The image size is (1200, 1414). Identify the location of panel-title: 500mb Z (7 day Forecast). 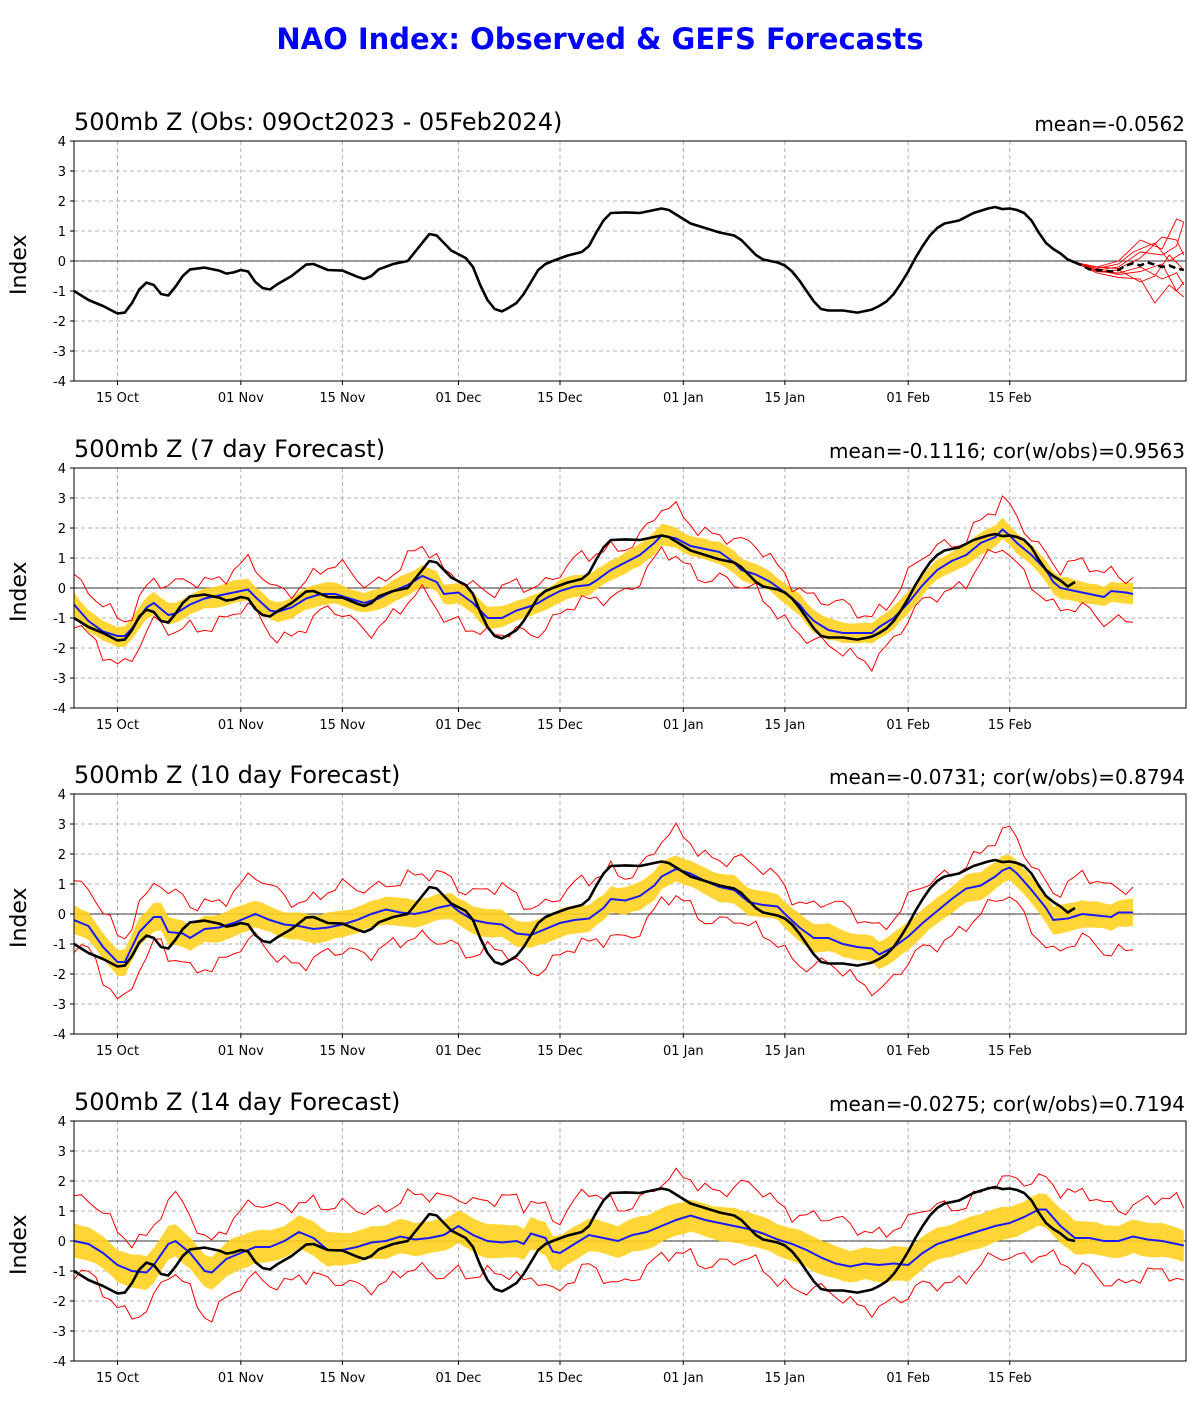
(230, 449).